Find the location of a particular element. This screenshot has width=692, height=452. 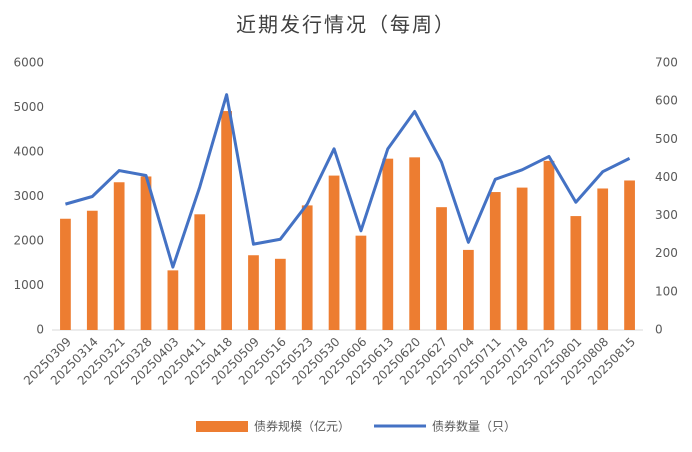

legend-label: 债券规模（亿元） is located at coordinates (302, 426).